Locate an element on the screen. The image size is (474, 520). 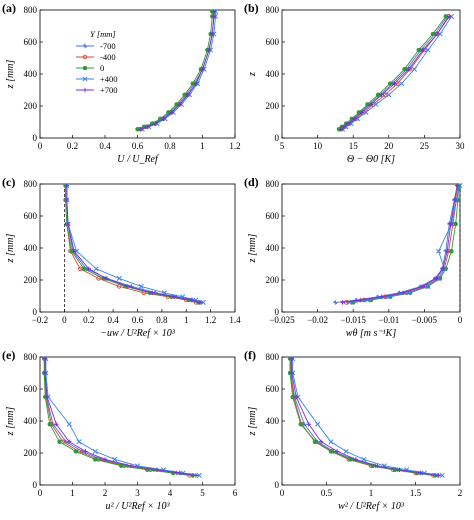
panel-label: (c) is located at coordinates (8, 182).